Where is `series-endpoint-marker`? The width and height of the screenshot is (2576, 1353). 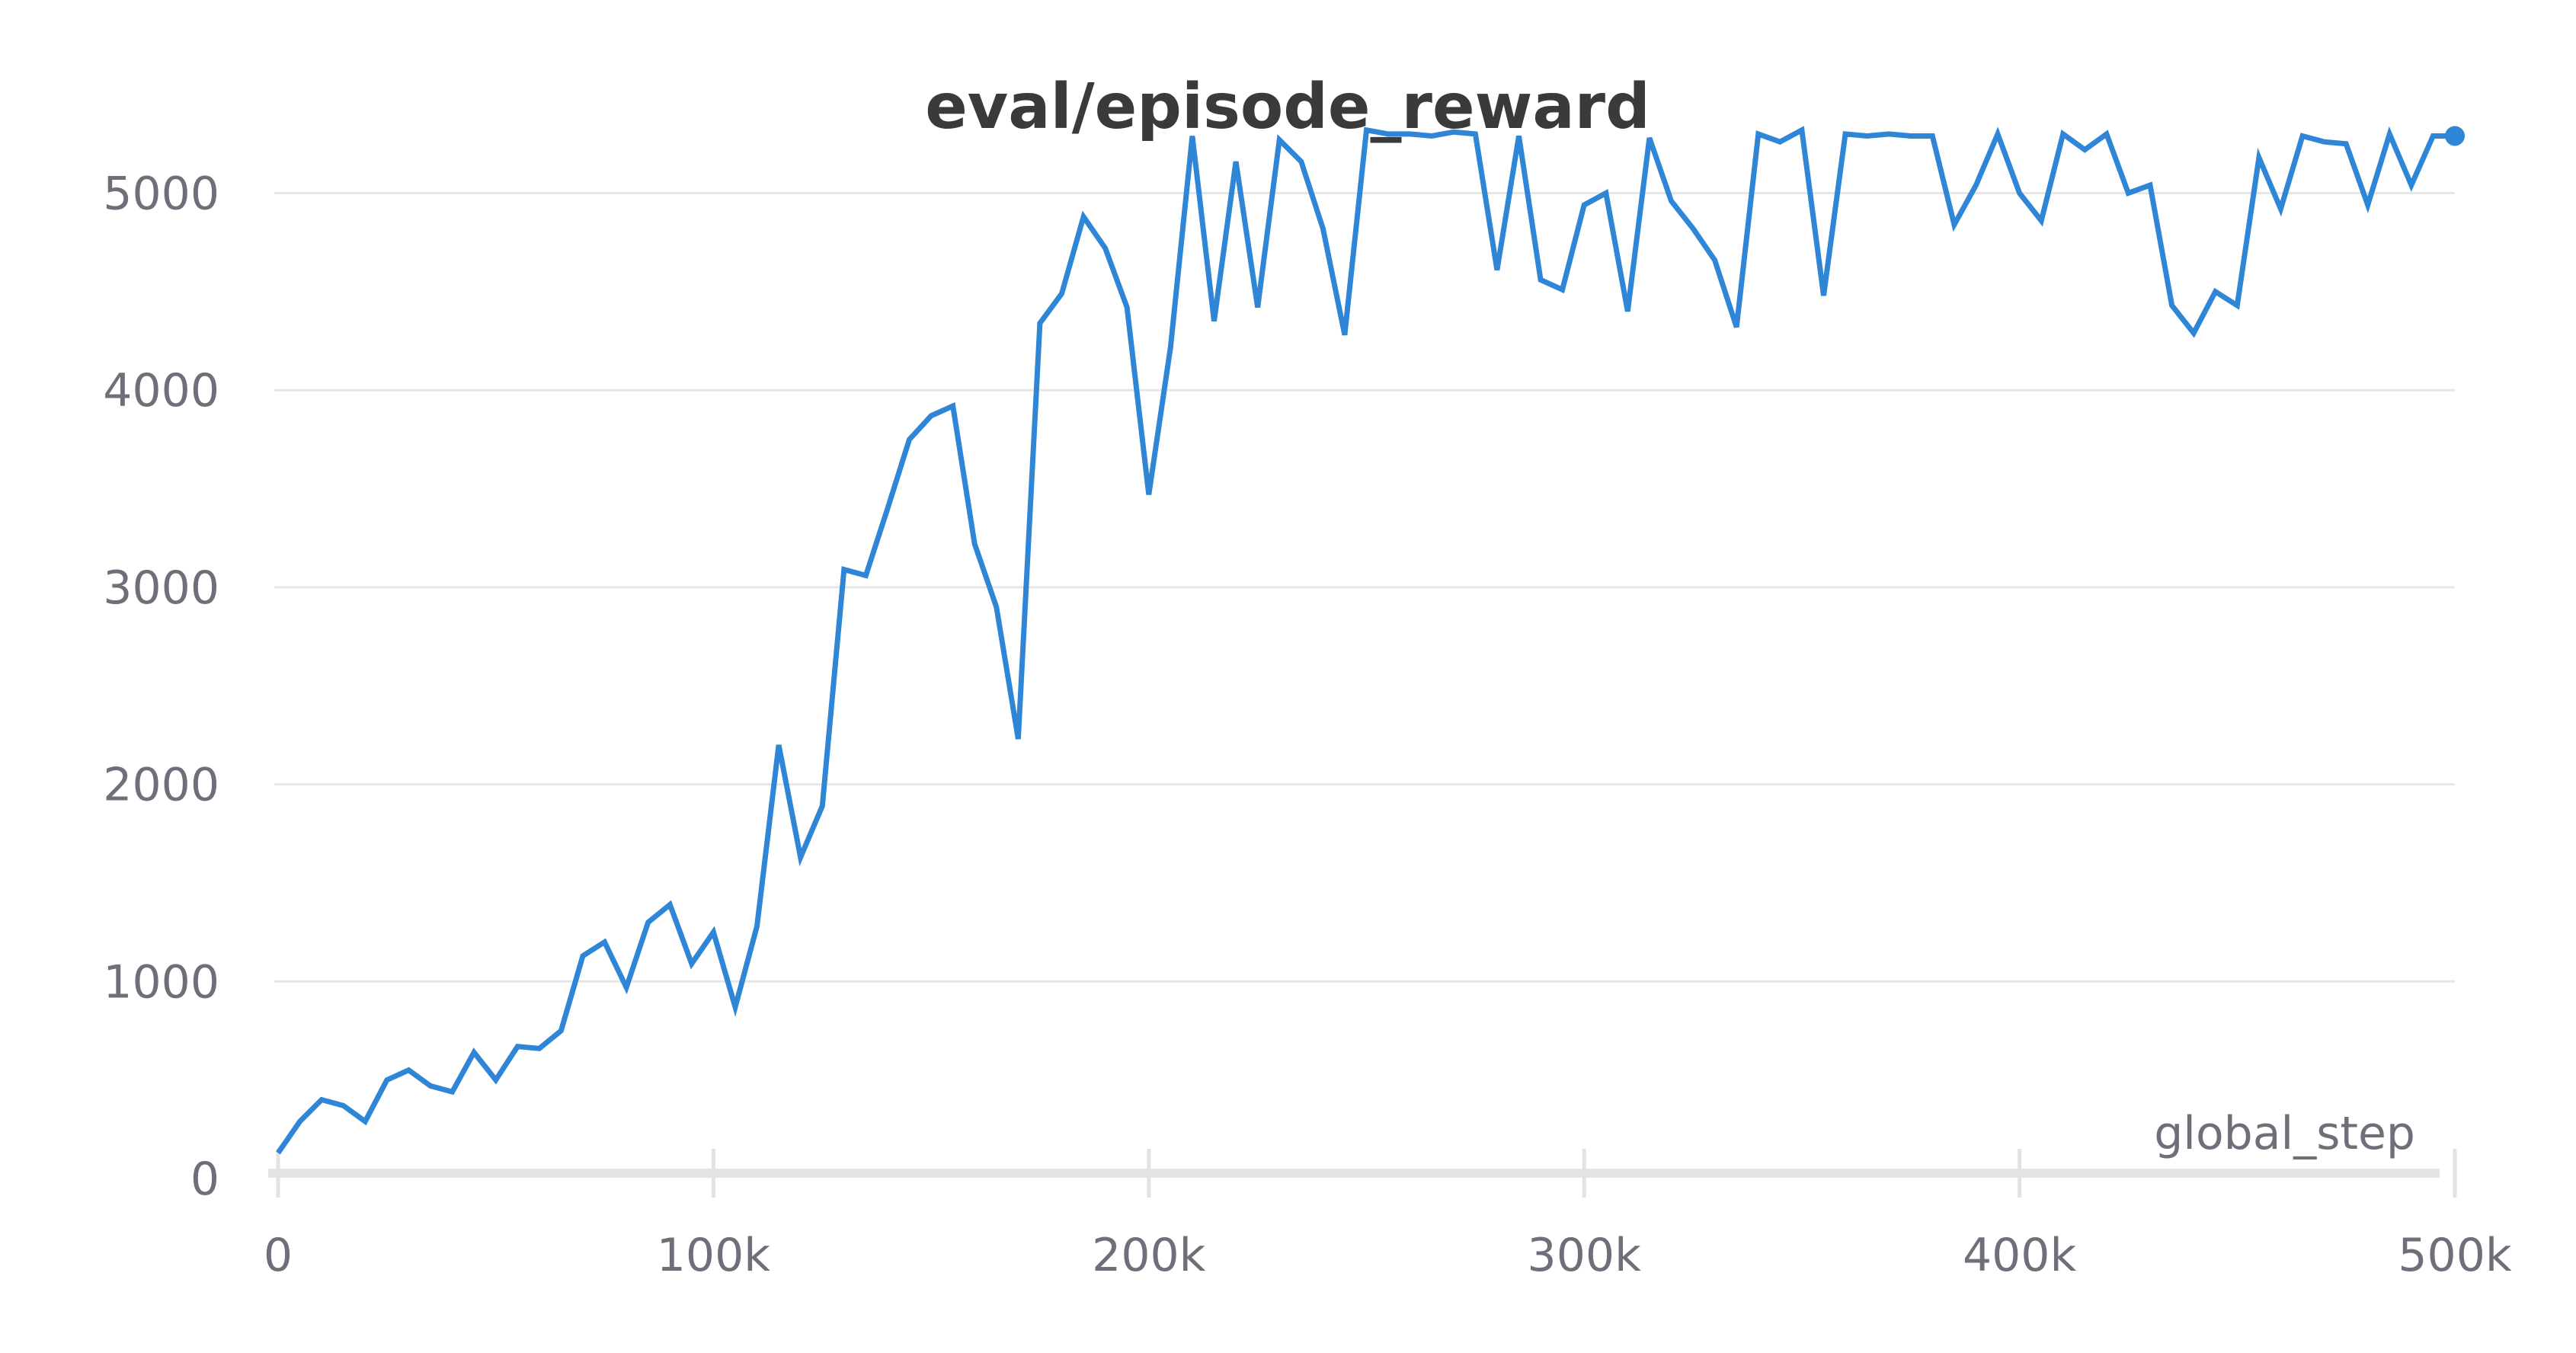 series-endpoint-marker is located at coordinates (2455, 136).